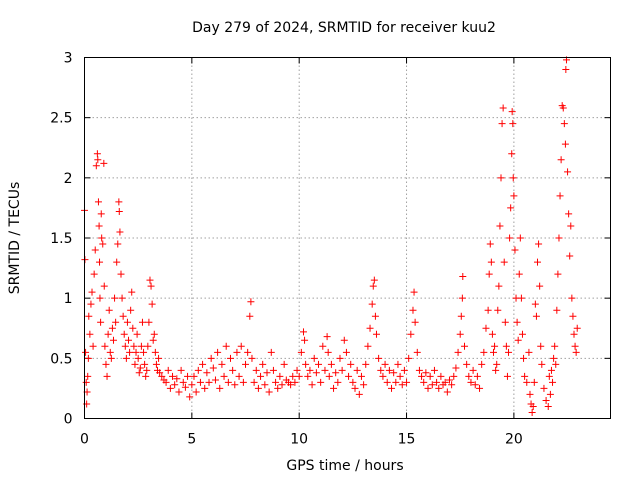 The width and height of the screenshot is (640, 480). What do you see at coordinates (68, 59) in the screenshot?
I see `y-tick-label: 3` at bounding box center [68, 59].